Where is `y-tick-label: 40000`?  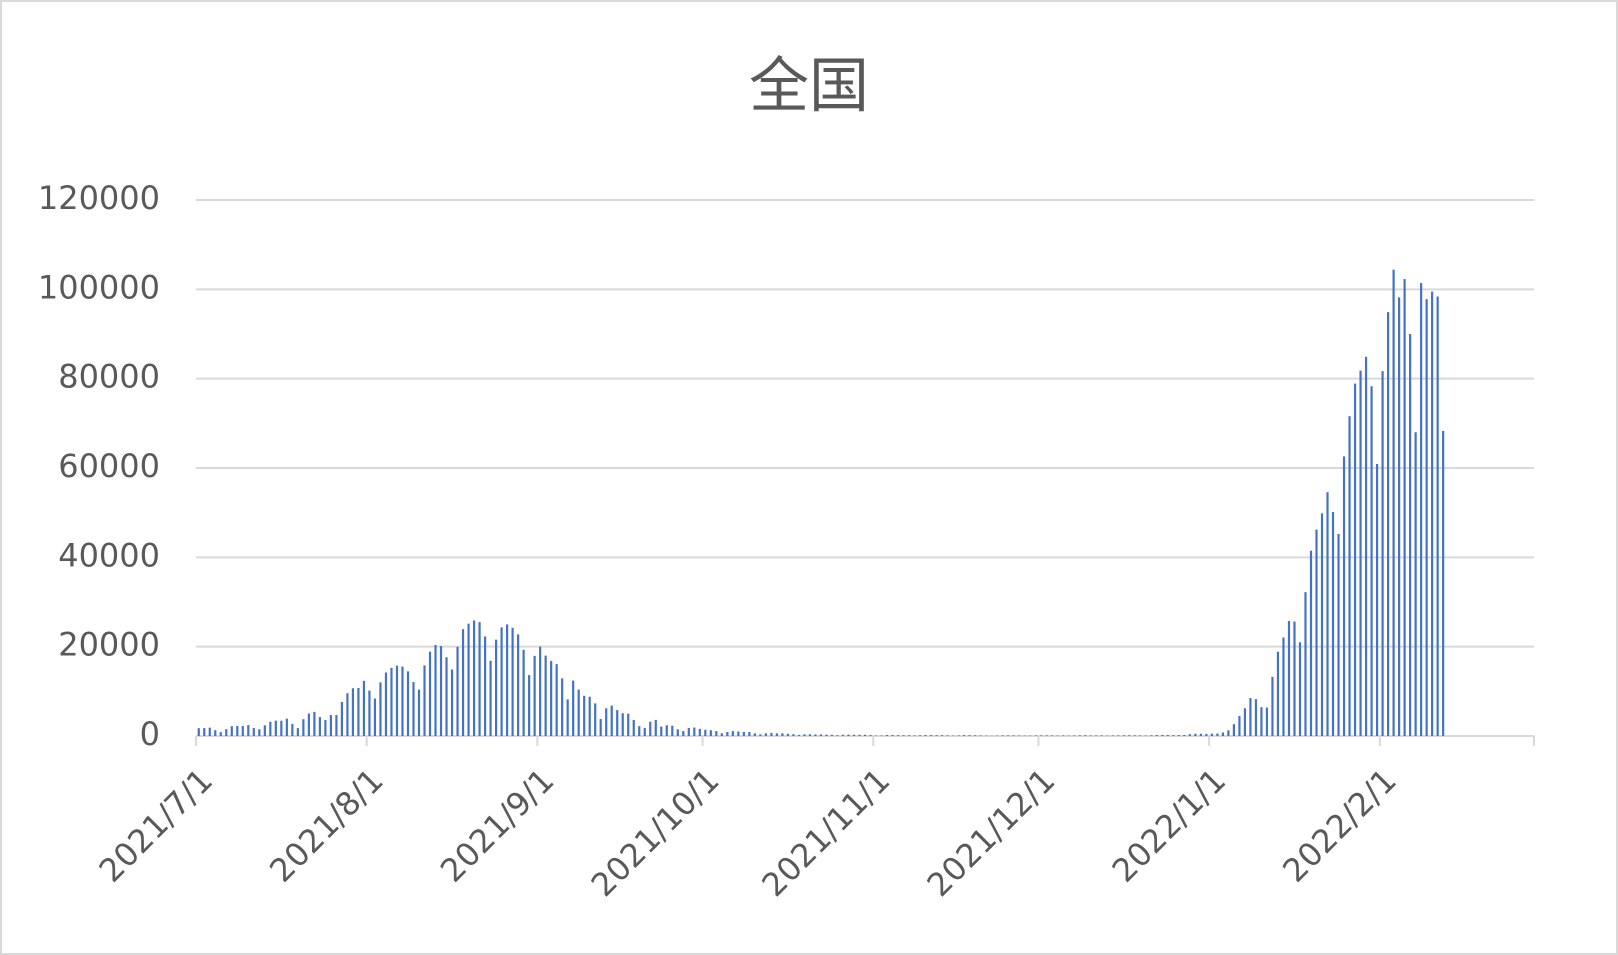 y-tick-label: 40000 is located at coordinates (109, 555).